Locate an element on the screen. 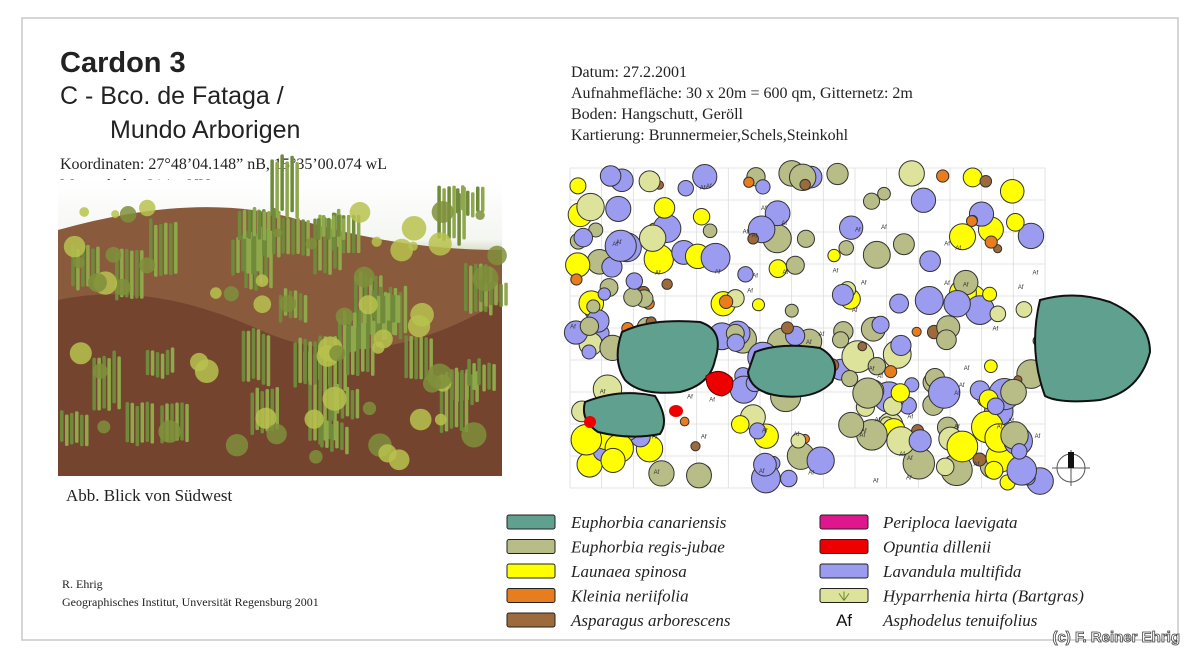  opuntia is located at coordinates (676, 411).